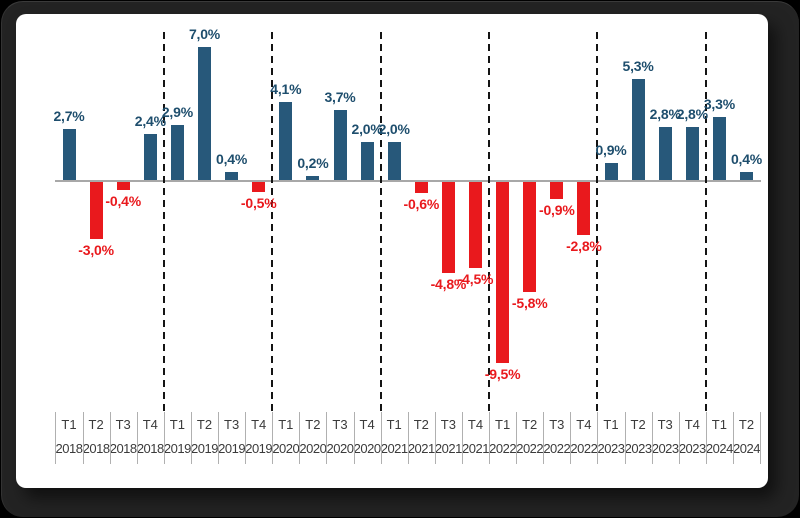  What do you see at coordinates (448, 438) in the screenshot?
I see `axis-cell: T3 2021` at bounding box center [448, 438].